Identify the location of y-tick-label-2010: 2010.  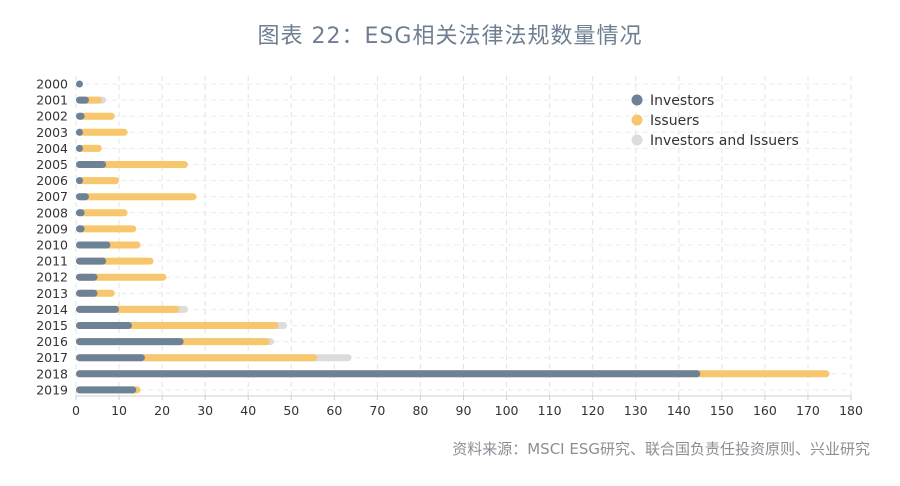
(52, 245).